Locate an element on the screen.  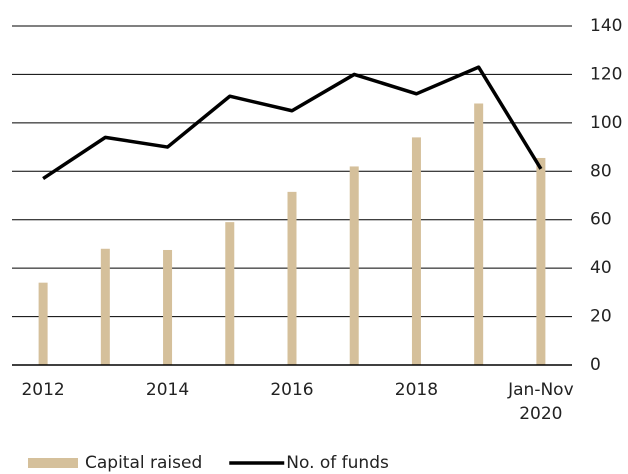
y-tick-label: 100 is located at coordinates (606, 123).